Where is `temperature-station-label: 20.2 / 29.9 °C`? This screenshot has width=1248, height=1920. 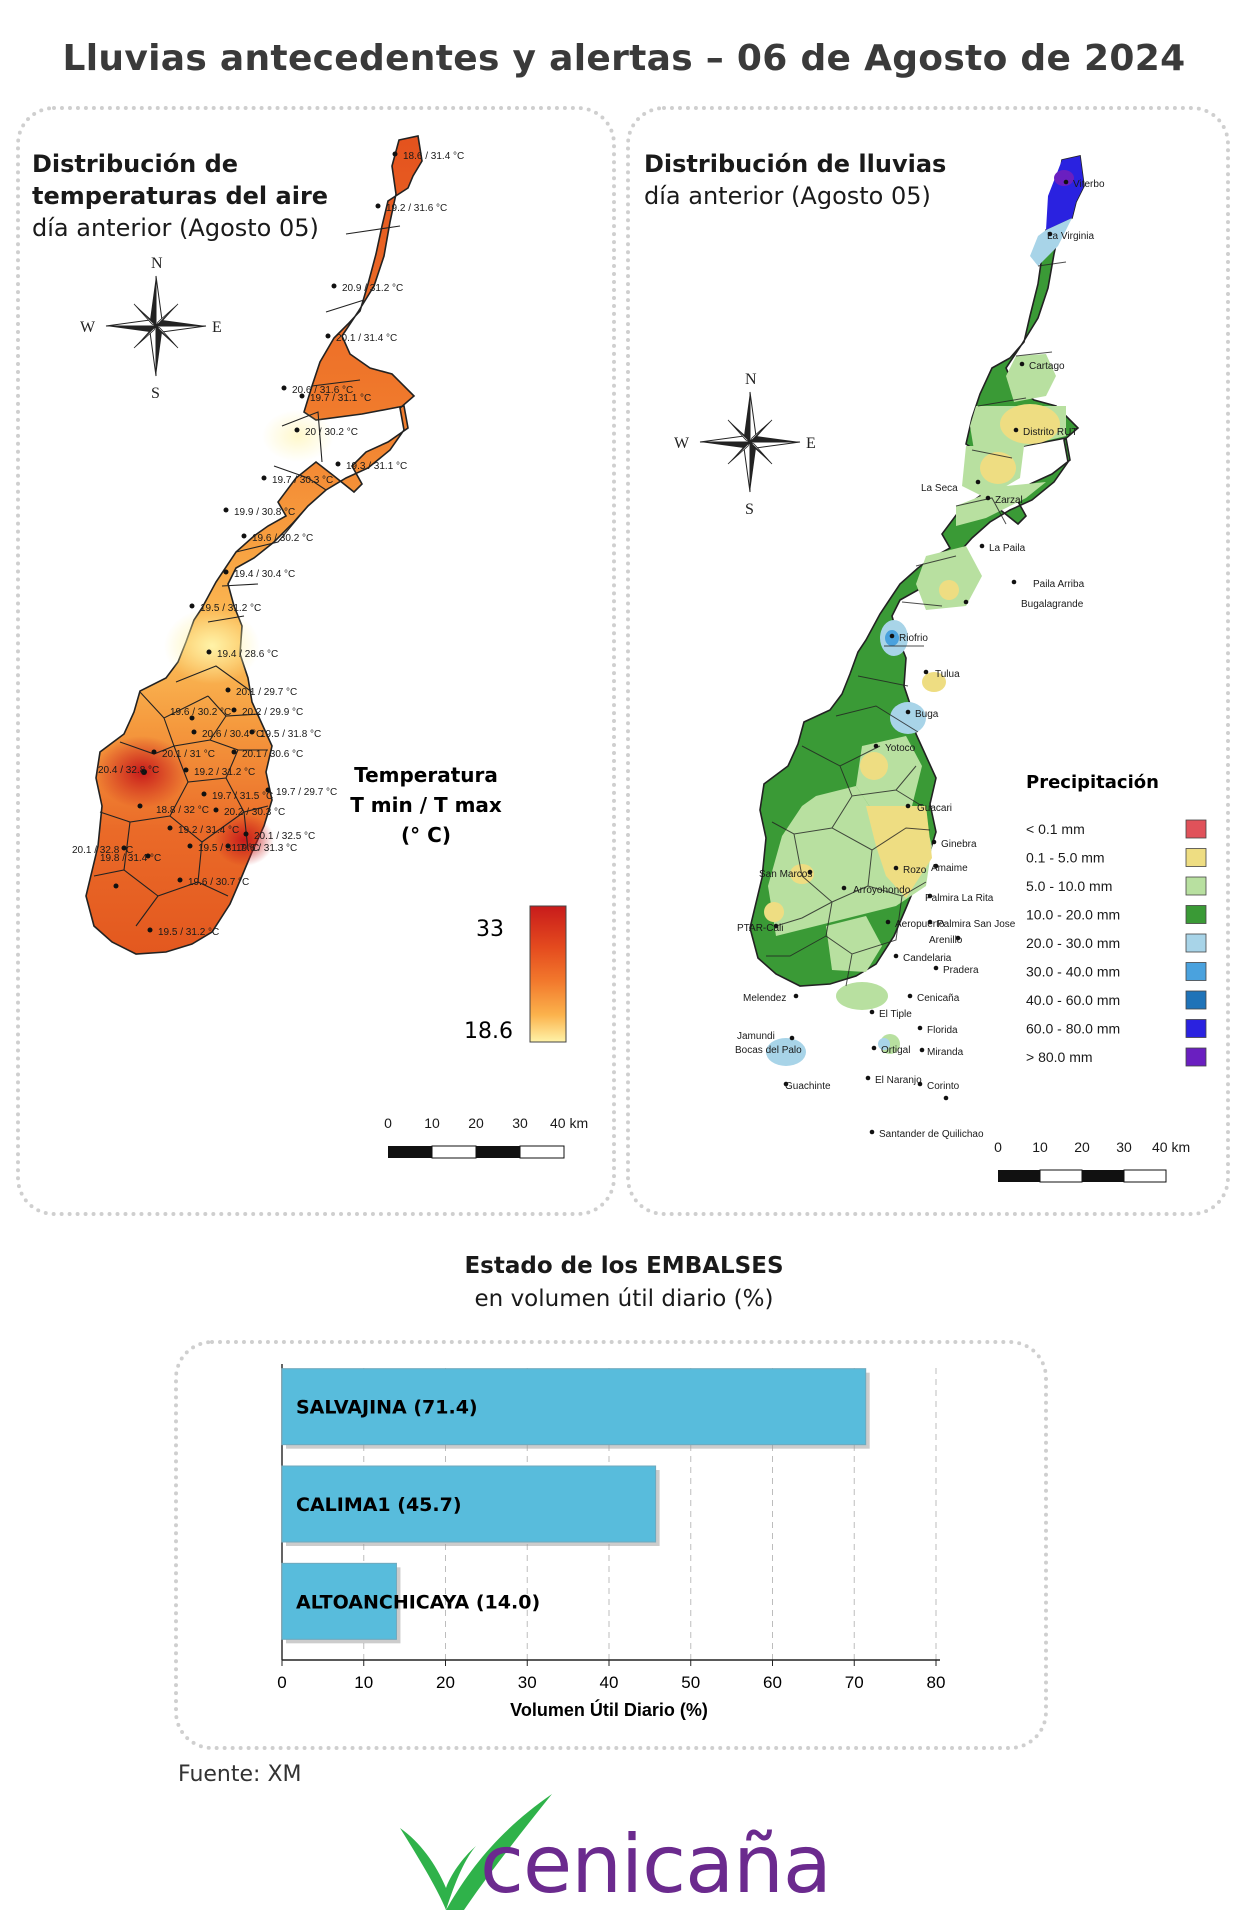 temperature-station-label: 20.2 / 29.9 °C is located at coordinates (272, 712).